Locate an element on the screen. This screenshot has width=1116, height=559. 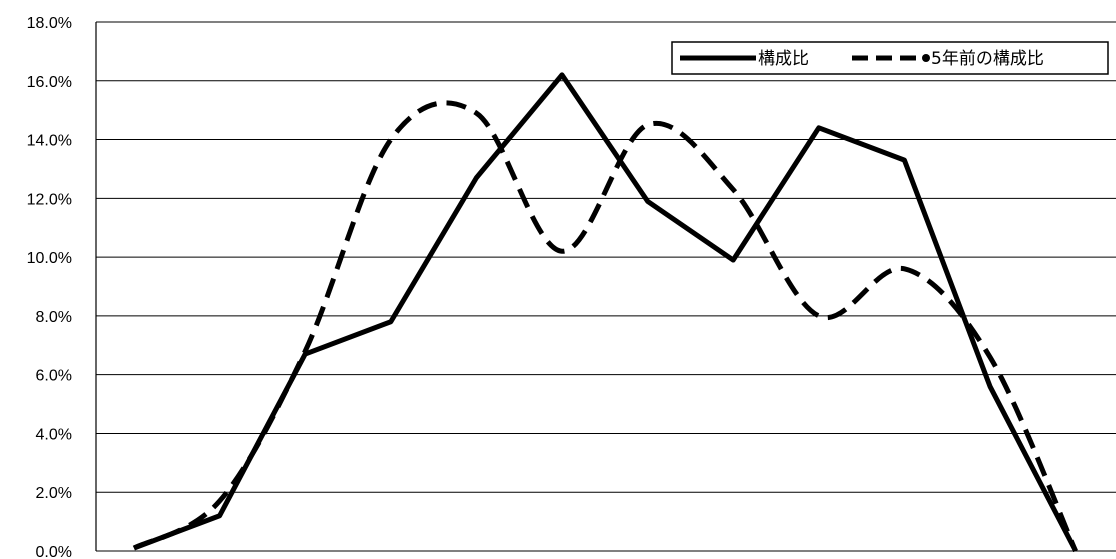
legend-swatch-marker is located at coordinates (926, 58).